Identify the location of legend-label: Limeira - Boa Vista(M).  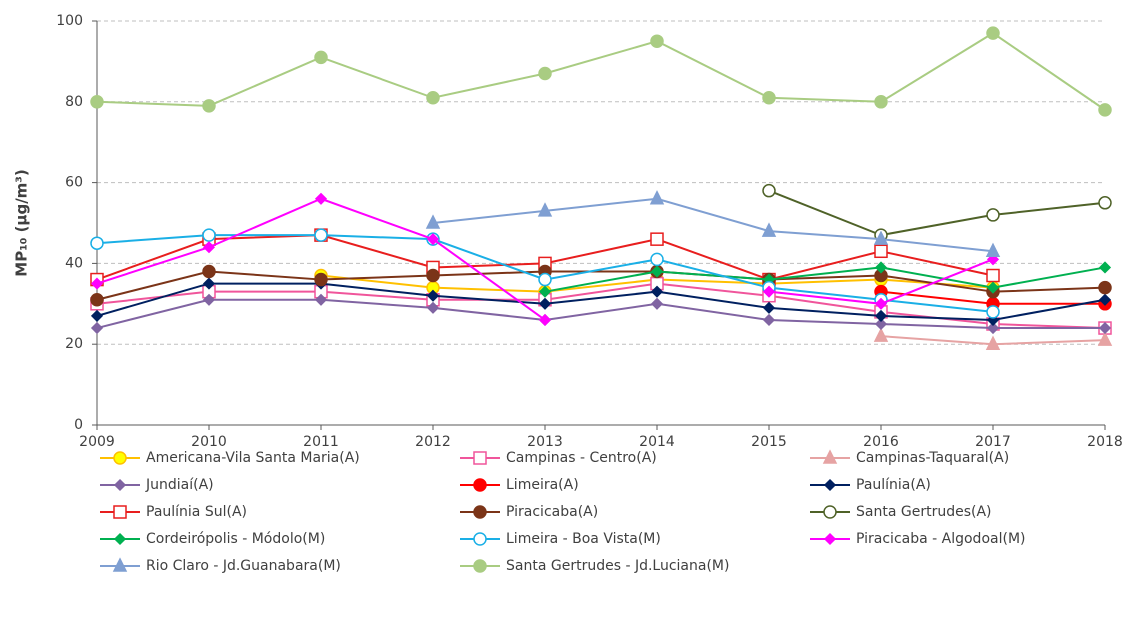
(583, 539).